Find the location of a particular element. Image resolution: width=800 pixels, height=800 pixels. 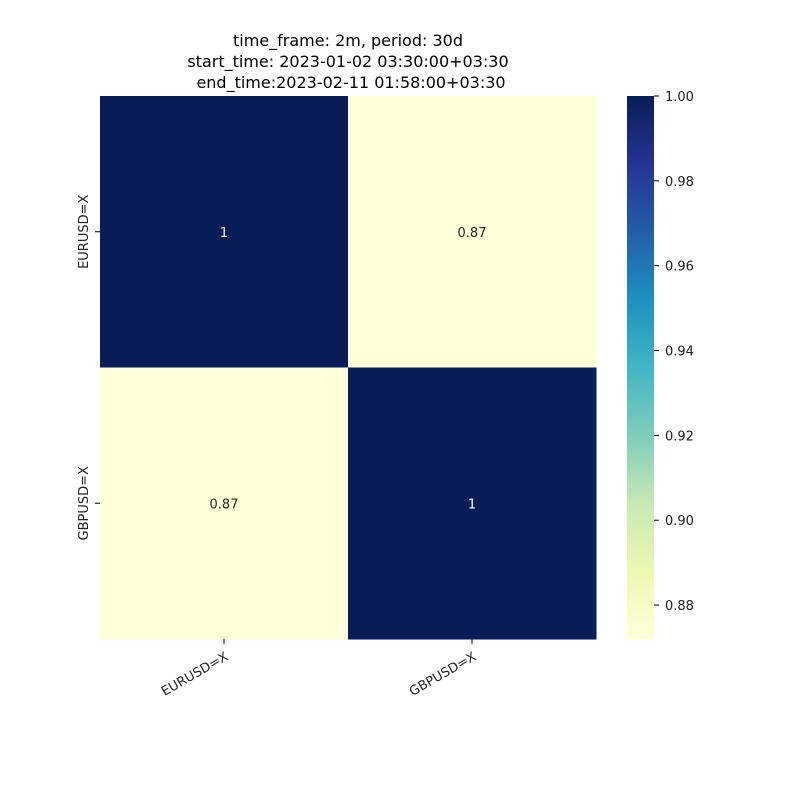

y-tick-label: EURUSD=X is located at coordinates (84, 231).